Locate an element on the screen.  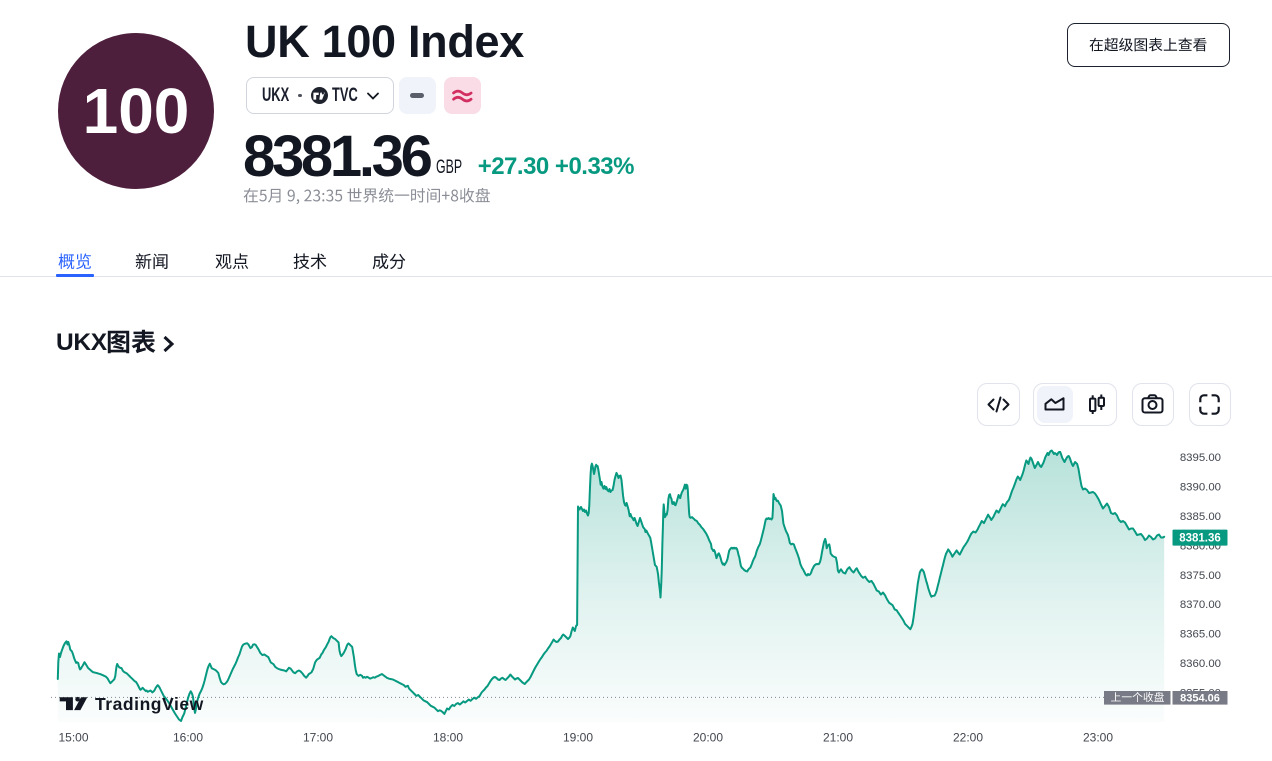
svg-text: 8370.00 is located at coordinates (1200, 605).